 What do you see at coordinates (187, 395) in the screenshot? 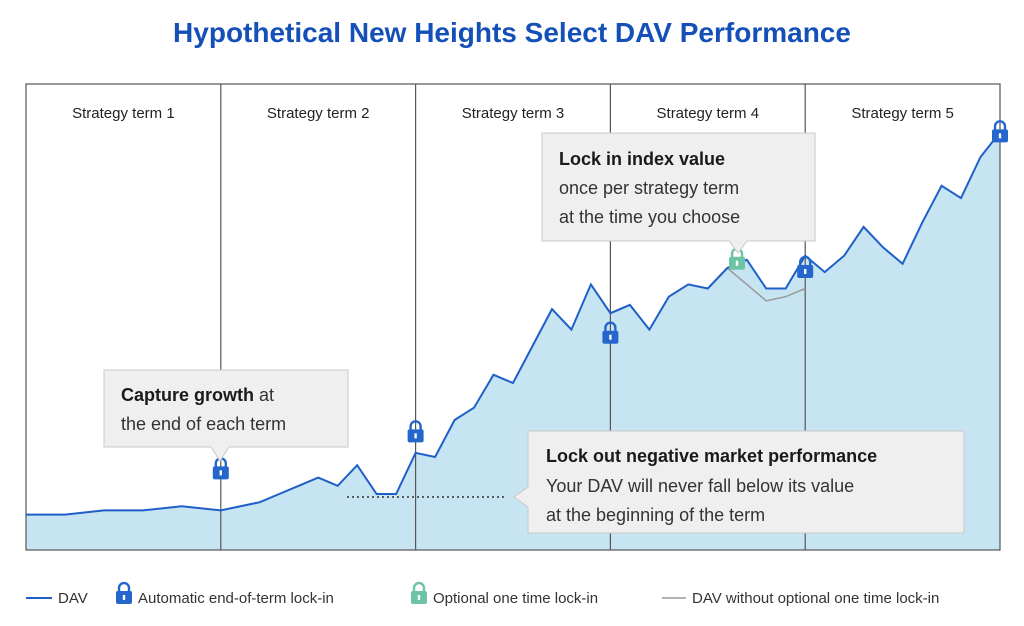
I see `callout-heading: Capture growth` at bounding box center [187, 395].